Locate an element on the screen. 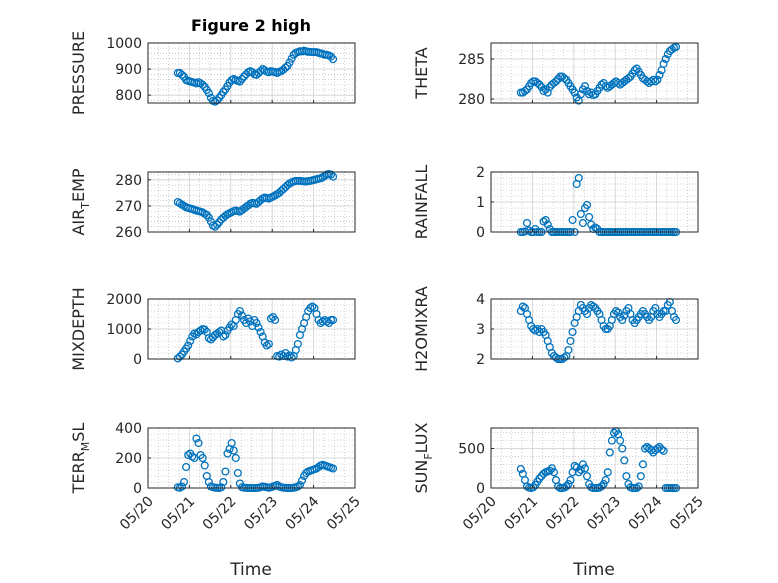  x-axis-label-right: Time is located at coordinates (593, 570).